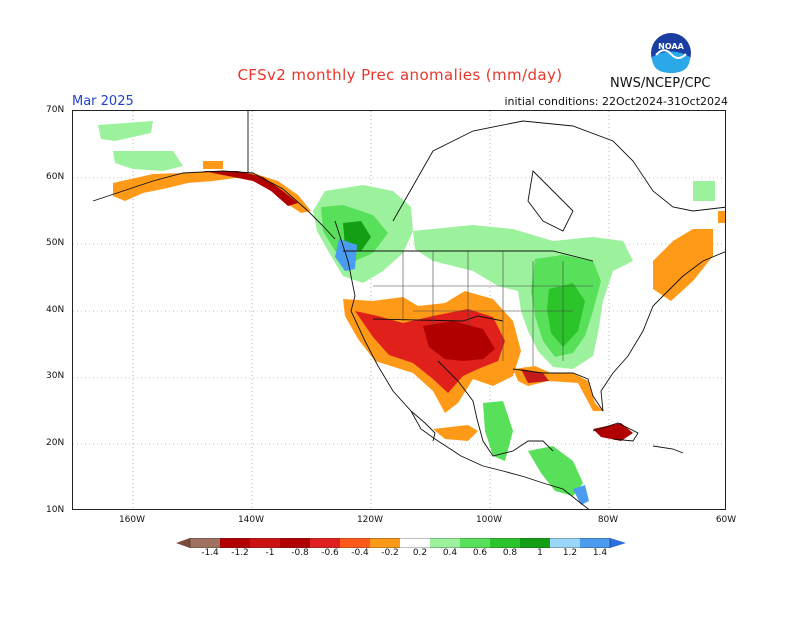 This screenshot has width=800, height=618. What do you see at coordinates (616, 101) in the screenshot?
I see `initial-conditions: initial conditions: 22Oct2024-31Oct2024` at bounding box center [616, 101].